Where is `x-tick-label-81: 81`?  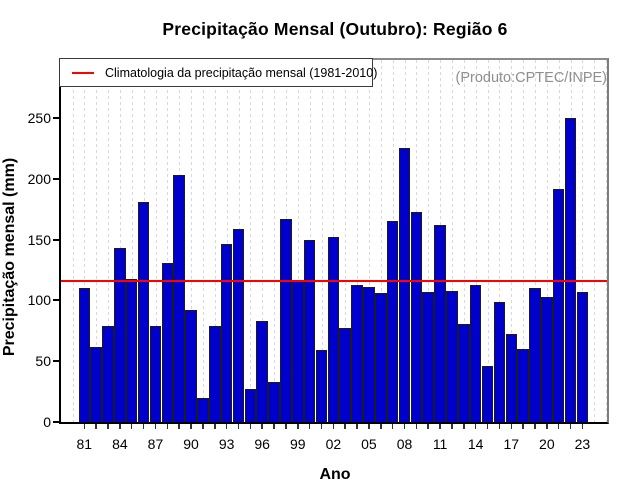 x-tick-label-81: 81 is located at coordinates (84, 444).